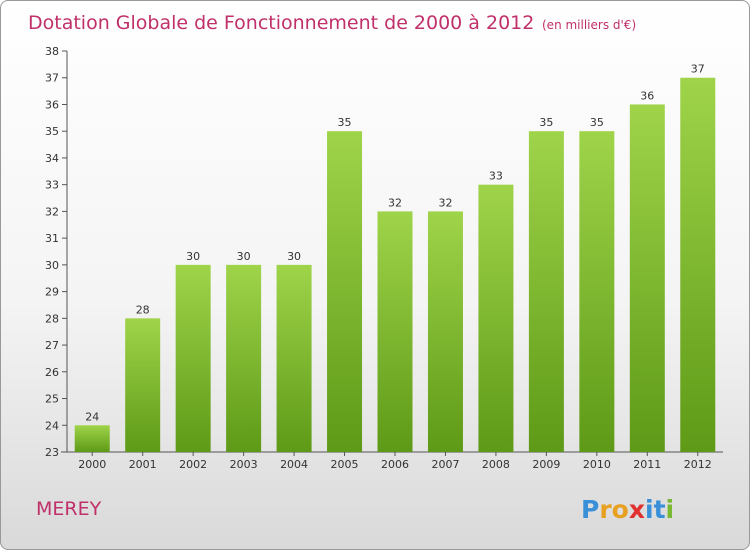  What do you see at coordinates (92, 464) in the screenshot?
I see `x-tick-label: 2000` at bounding box center [92, 464].